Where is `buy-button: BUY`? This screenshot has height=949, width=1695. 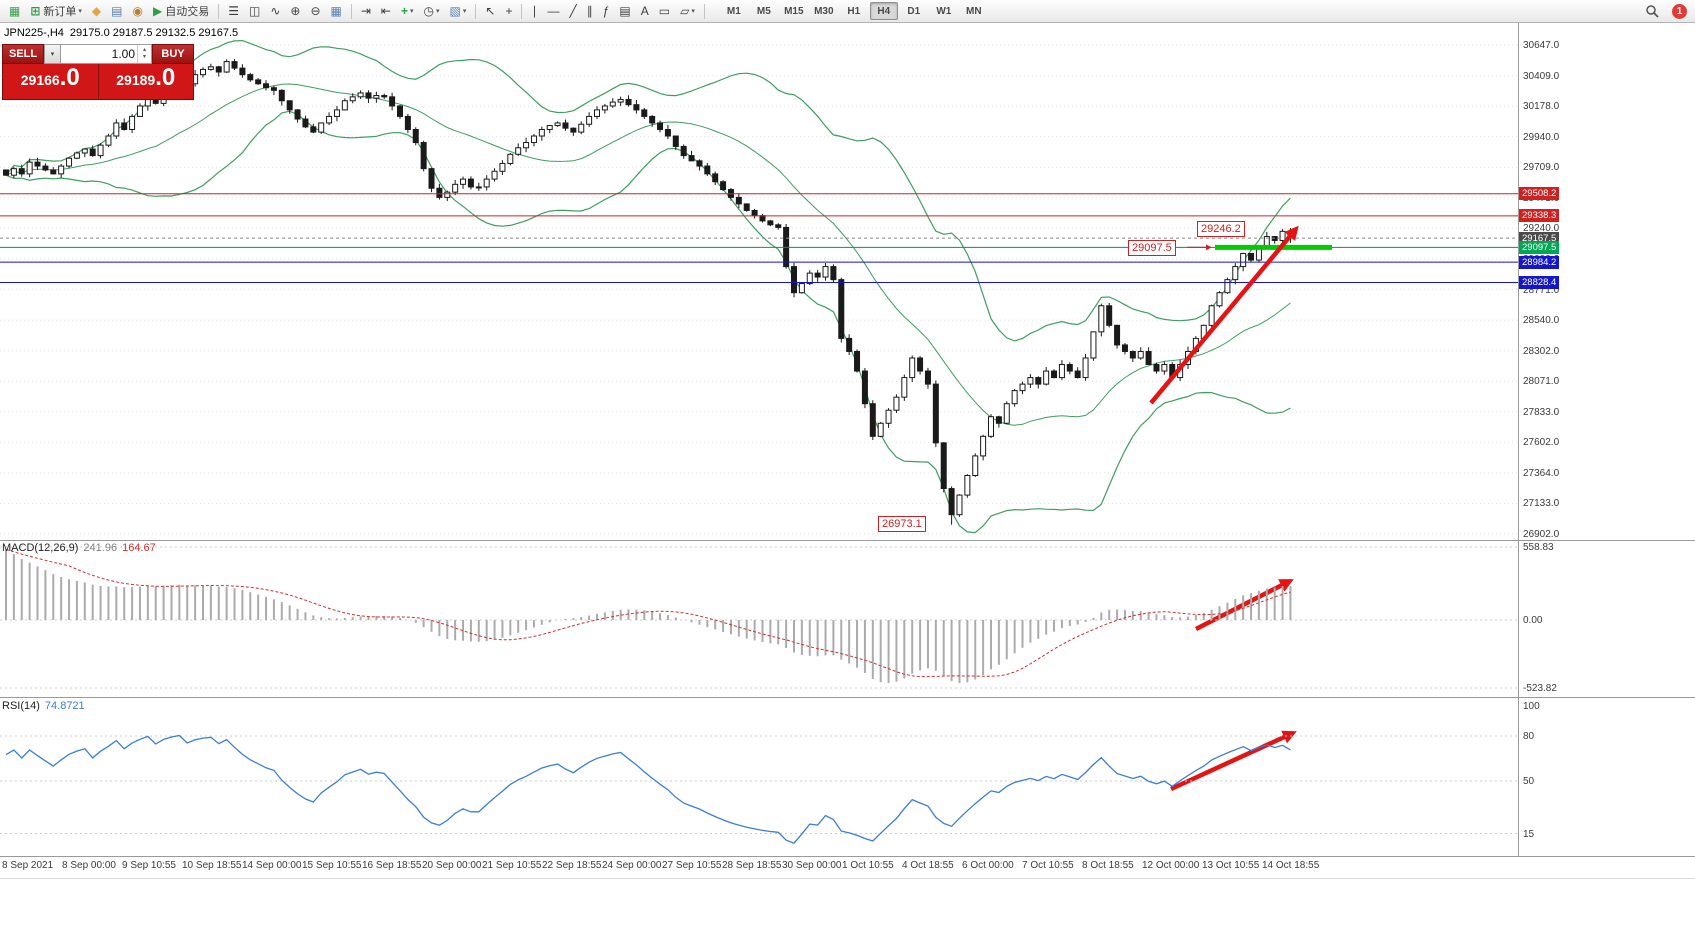
buy-button: BUY is located at coordinates (173, 54).